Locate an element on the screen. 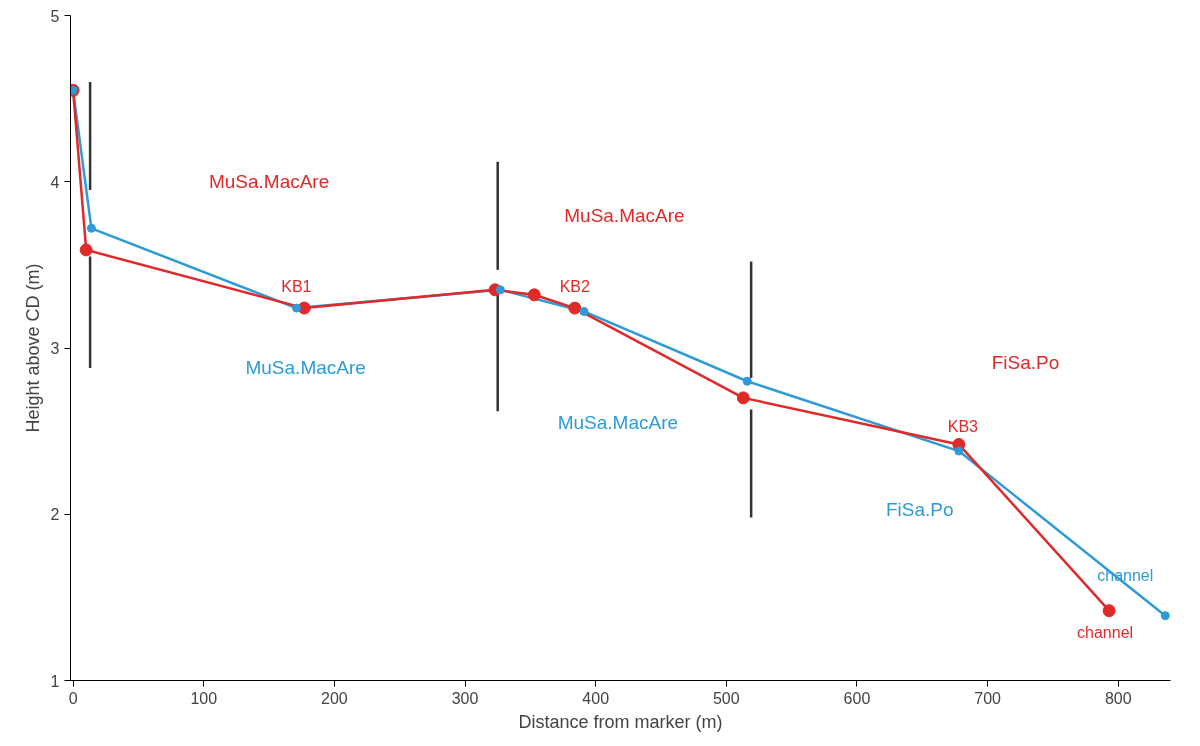 Image resolution: width=1200 pixels, height=746 pixels. x-tick-label: 800 is located at coordinates (1118, 698).